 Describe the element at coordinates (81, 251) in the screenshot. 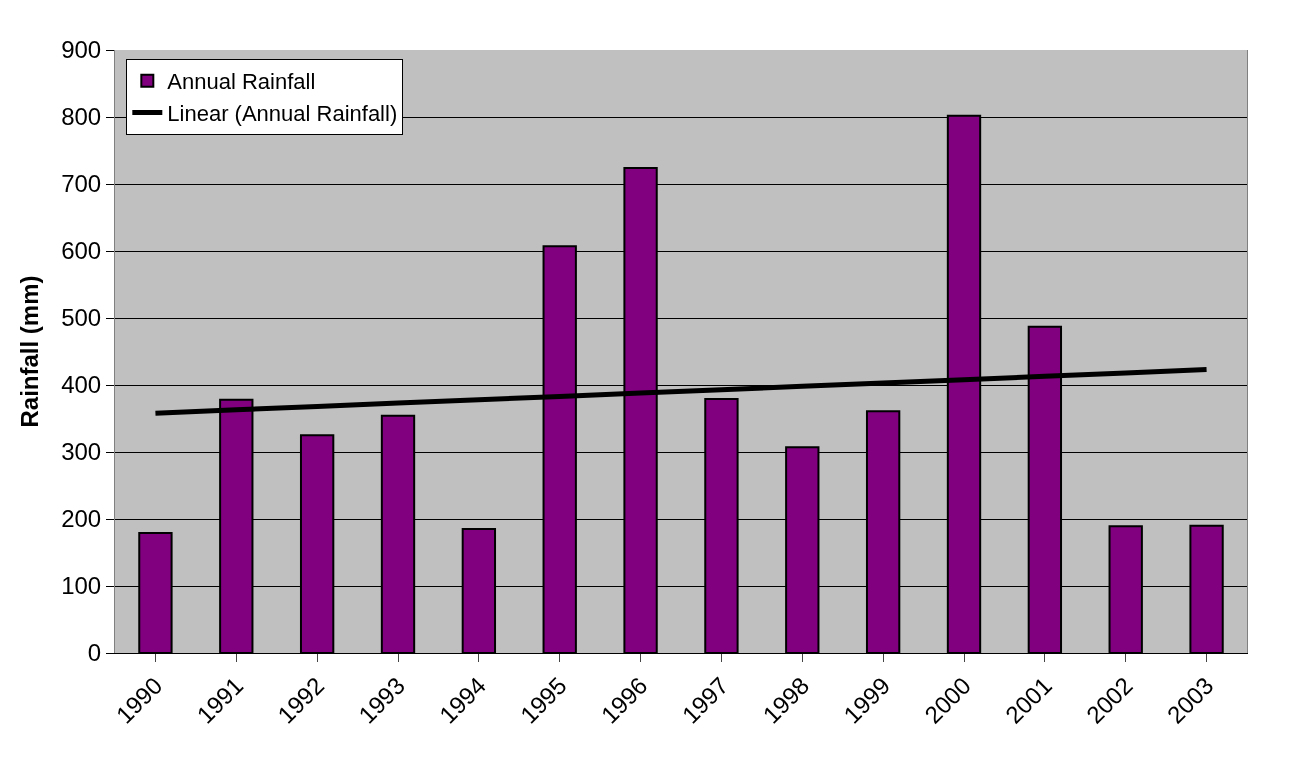

I see `y-tick-label: 600` at that location.